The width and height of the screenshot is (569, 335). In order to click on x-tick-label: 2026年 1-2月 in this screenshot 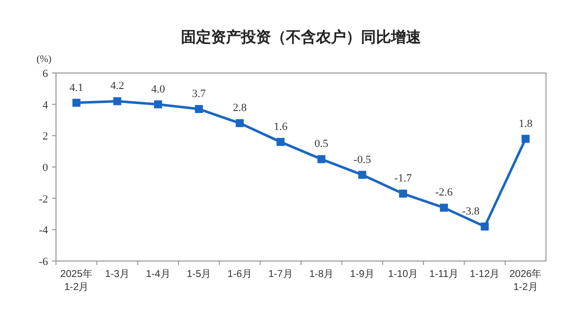, I will do `click(525, 280)`.